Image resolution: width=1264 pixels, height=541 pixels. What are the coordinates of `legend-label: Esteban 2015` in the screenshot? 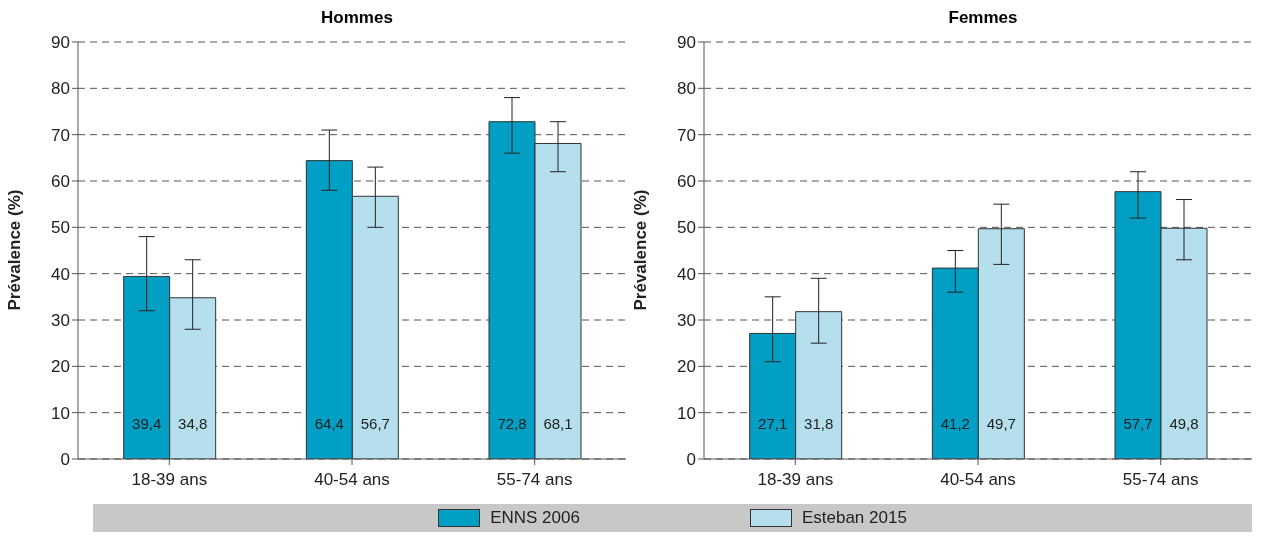 It's located at (854, 518).